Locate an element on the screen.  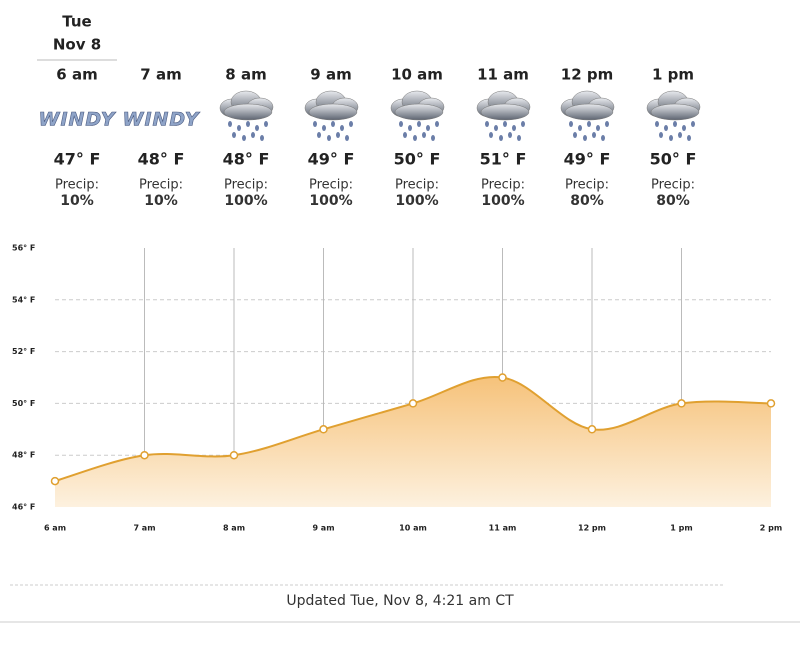
x-tick-label: 1 pm is located at coordinates (681, 528).